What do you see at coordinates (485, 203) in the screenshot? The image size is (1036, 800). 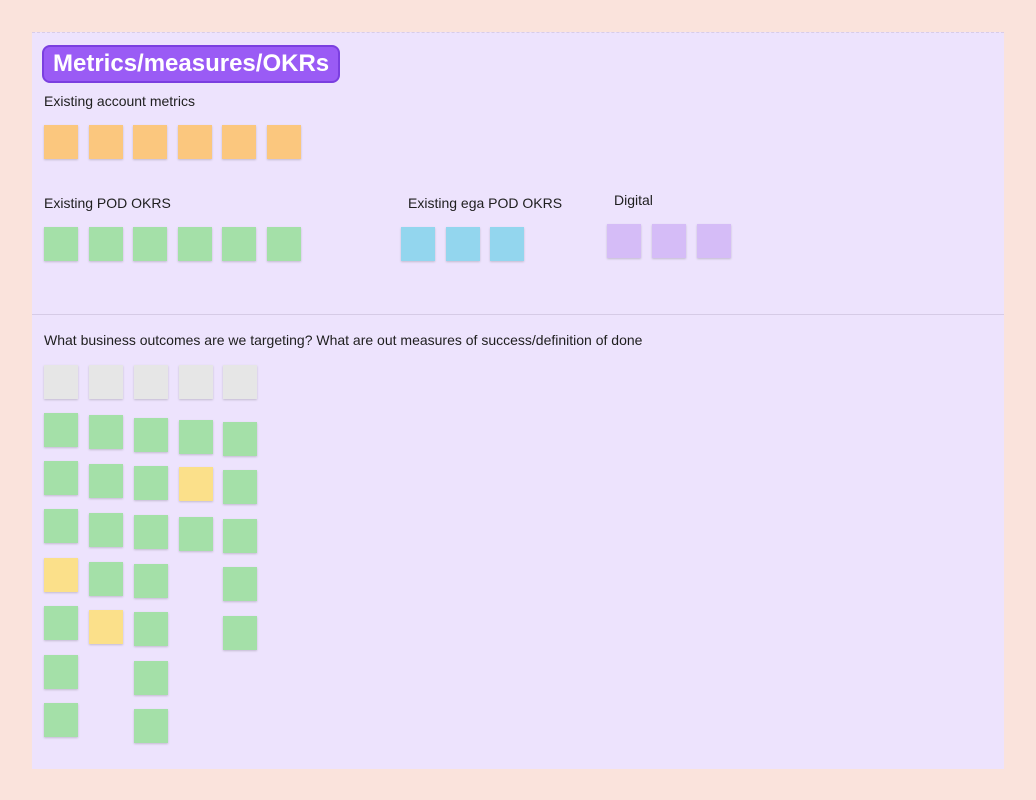 I see `section-heading: Existing ega POD OKRS` at bounding box center [485, 203].